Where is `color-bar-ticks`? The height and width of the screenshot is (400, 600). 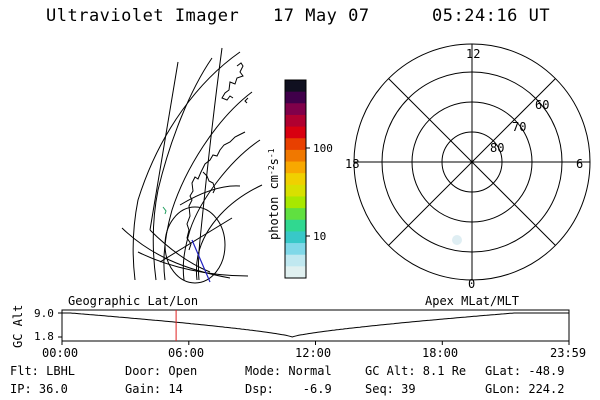
color-bar-ticks is located at coordinates (308, 192).